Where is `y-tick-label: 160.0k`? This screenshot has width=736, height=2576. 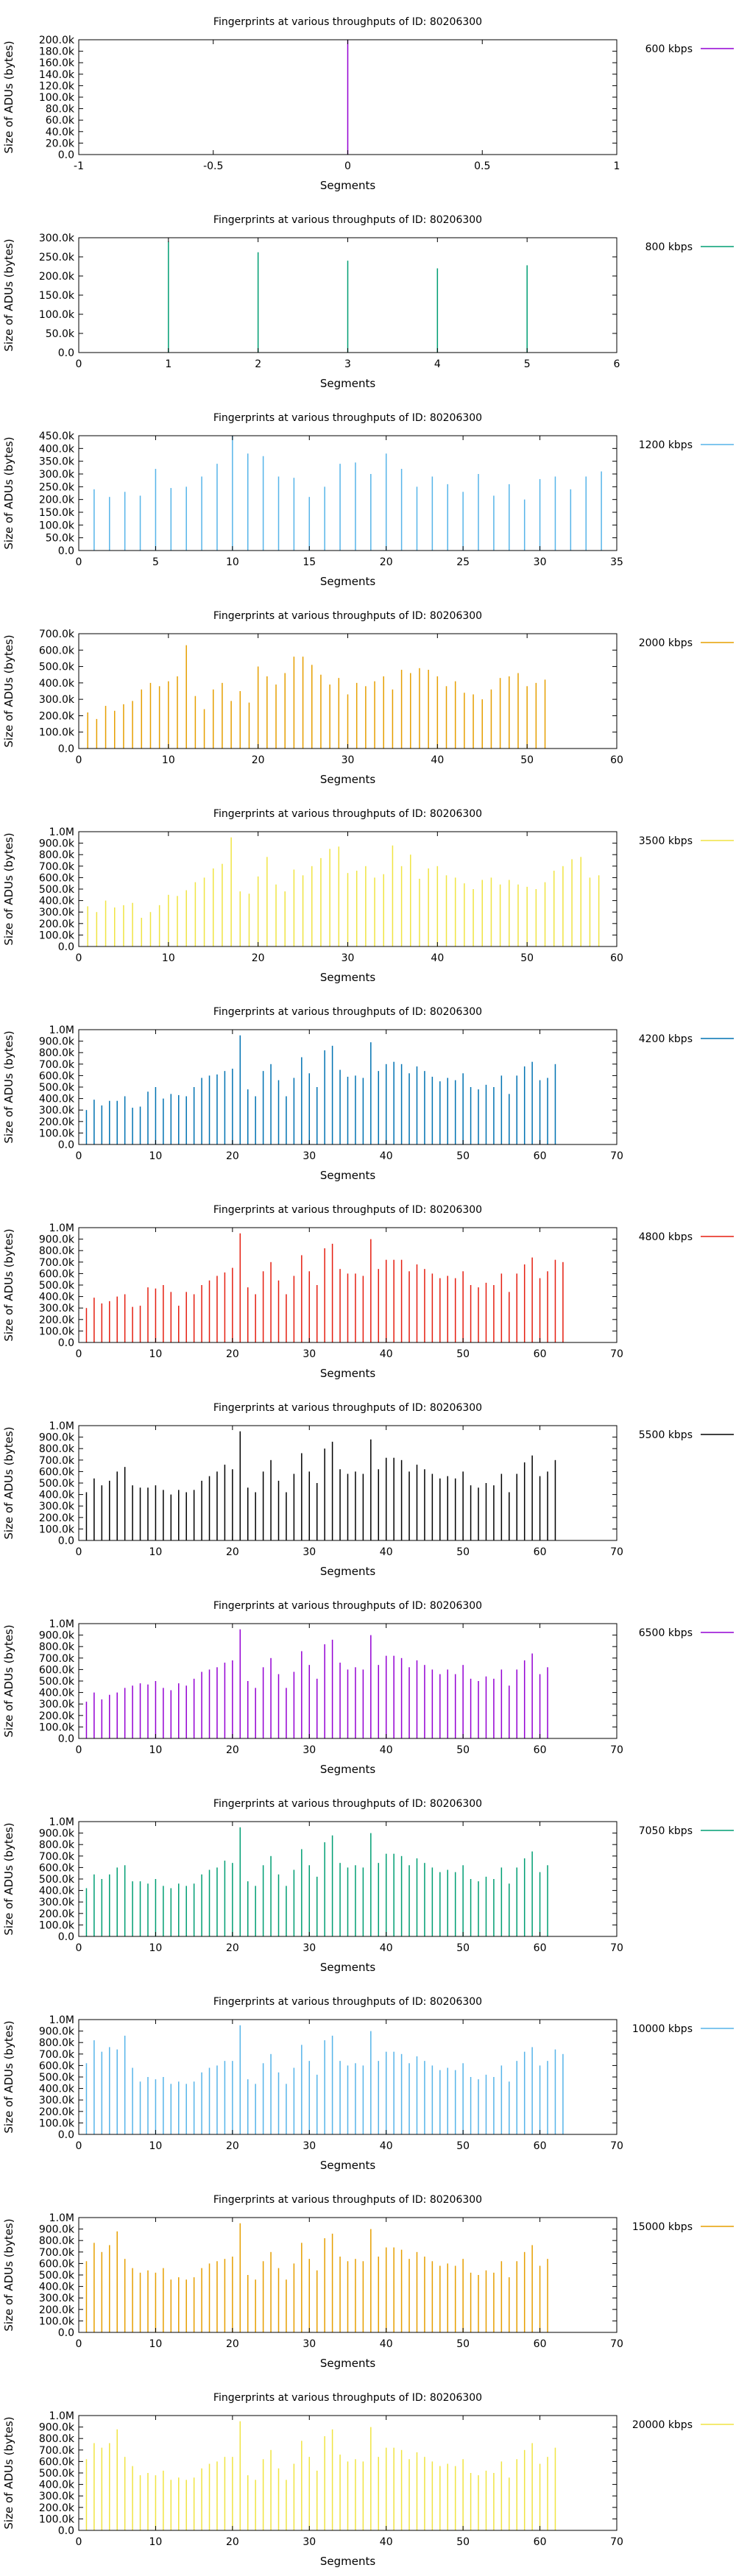 y-tick-label: 160.0k is located at coordinates (57, 63).